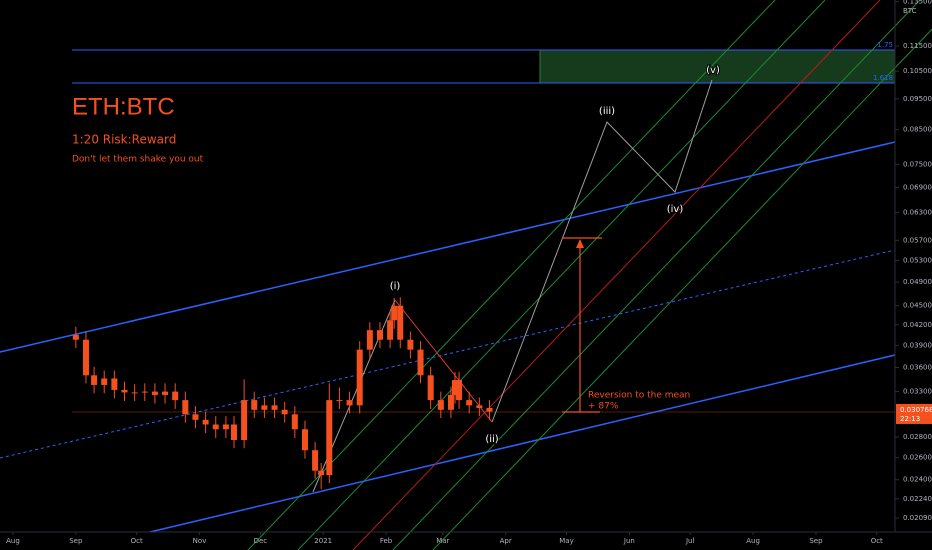 The image size is (932, 550). Describe the element at coordinates (914, 413) in the screenshot. I see `price-tag` at that location.